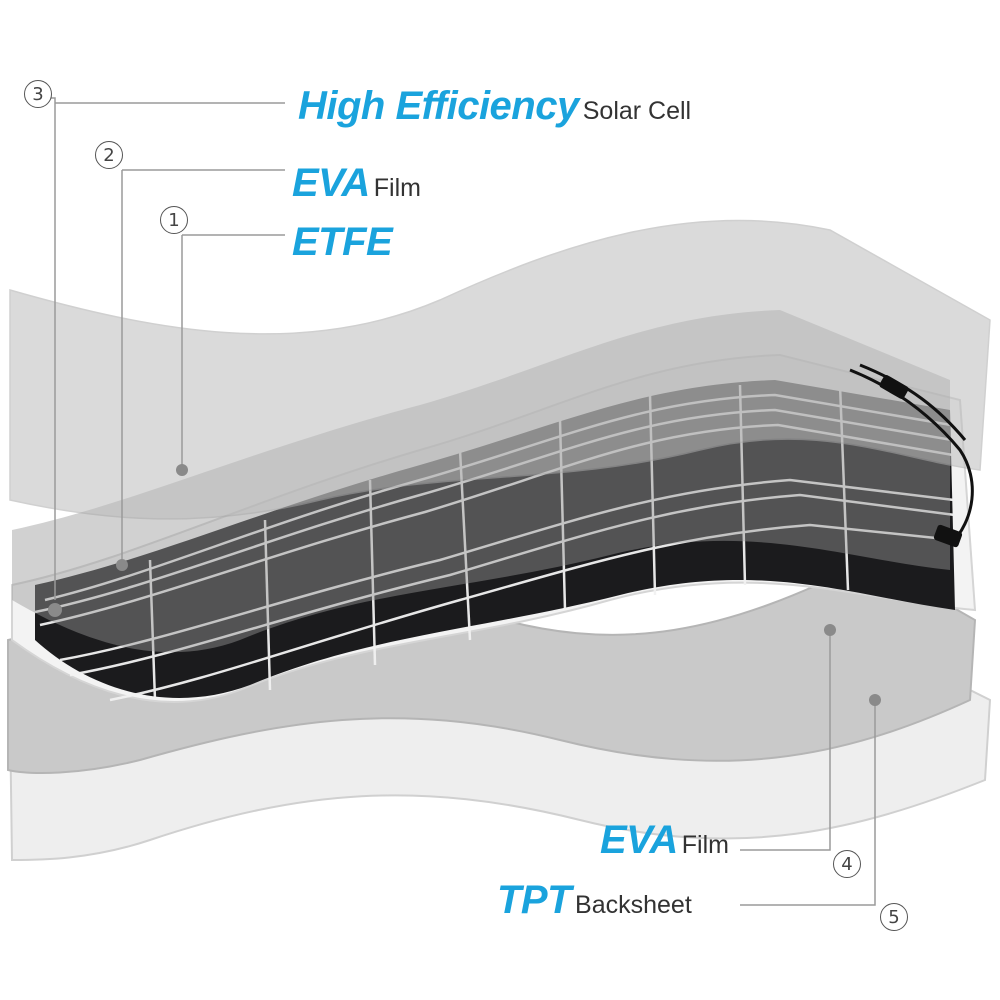 The image size is (1000, 1000). Describe the element at coordinates (894, 917) in the screenshot. I see `callout-number-5: 5` at that location.